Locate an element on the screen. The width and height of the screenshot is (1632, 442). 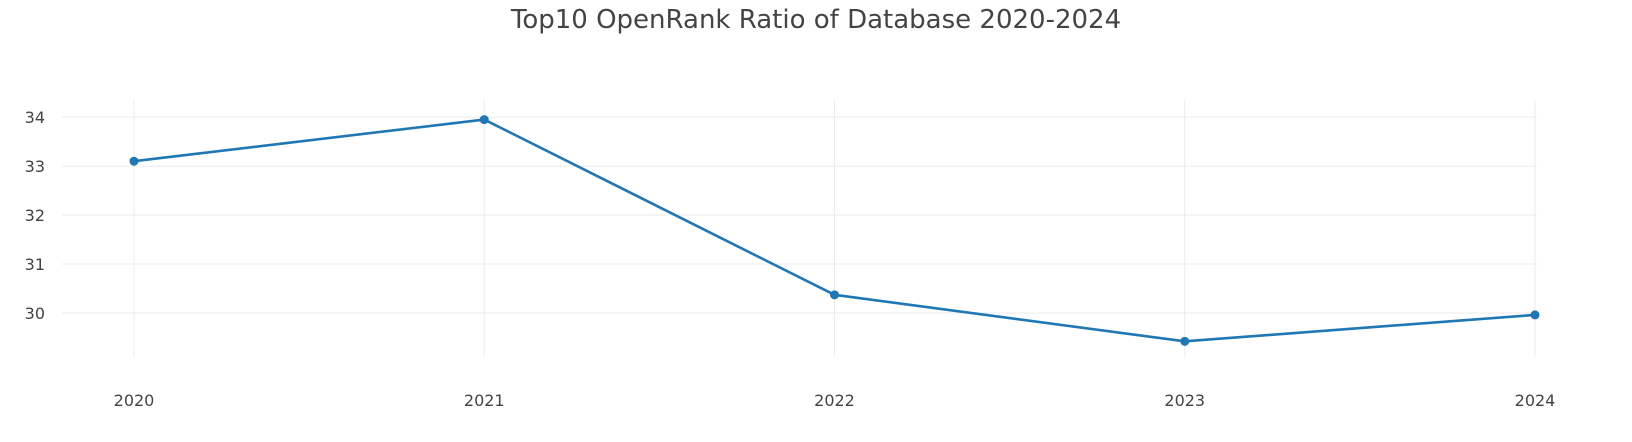
x-tick-label: 2023 is located at coordinates (1184, 400).